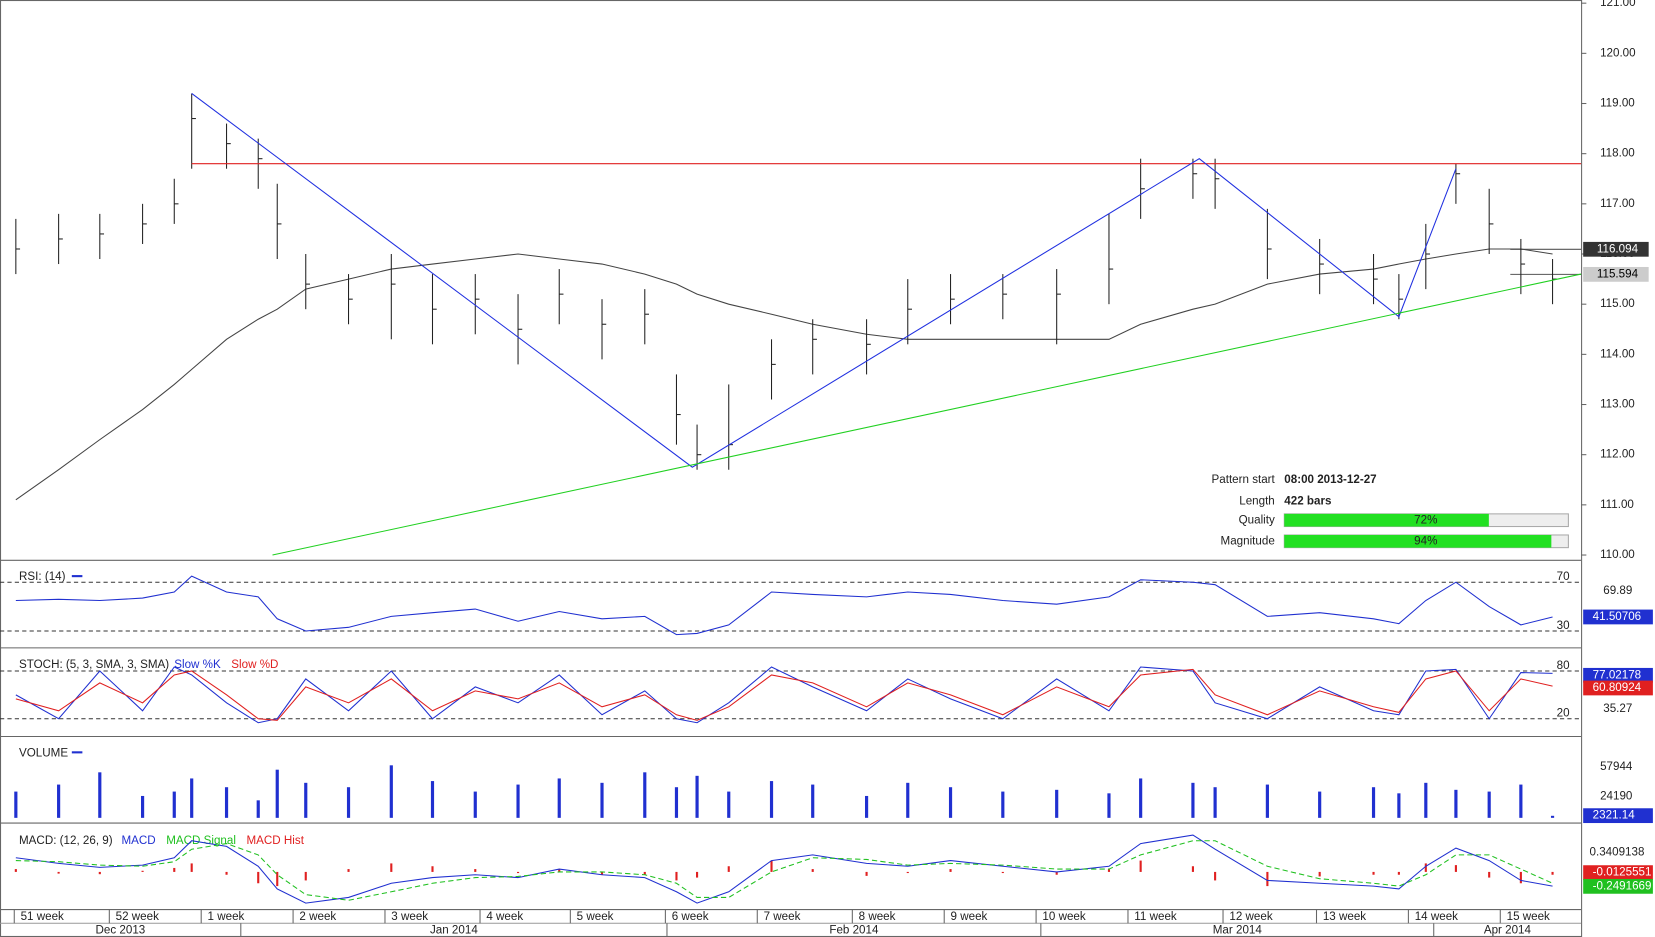 The image size is (1655, 937). What do you see at coordinates (595, 916) in the screenshot?
I see `x-tick-label: 5 week` at bounding box center [595, 916].